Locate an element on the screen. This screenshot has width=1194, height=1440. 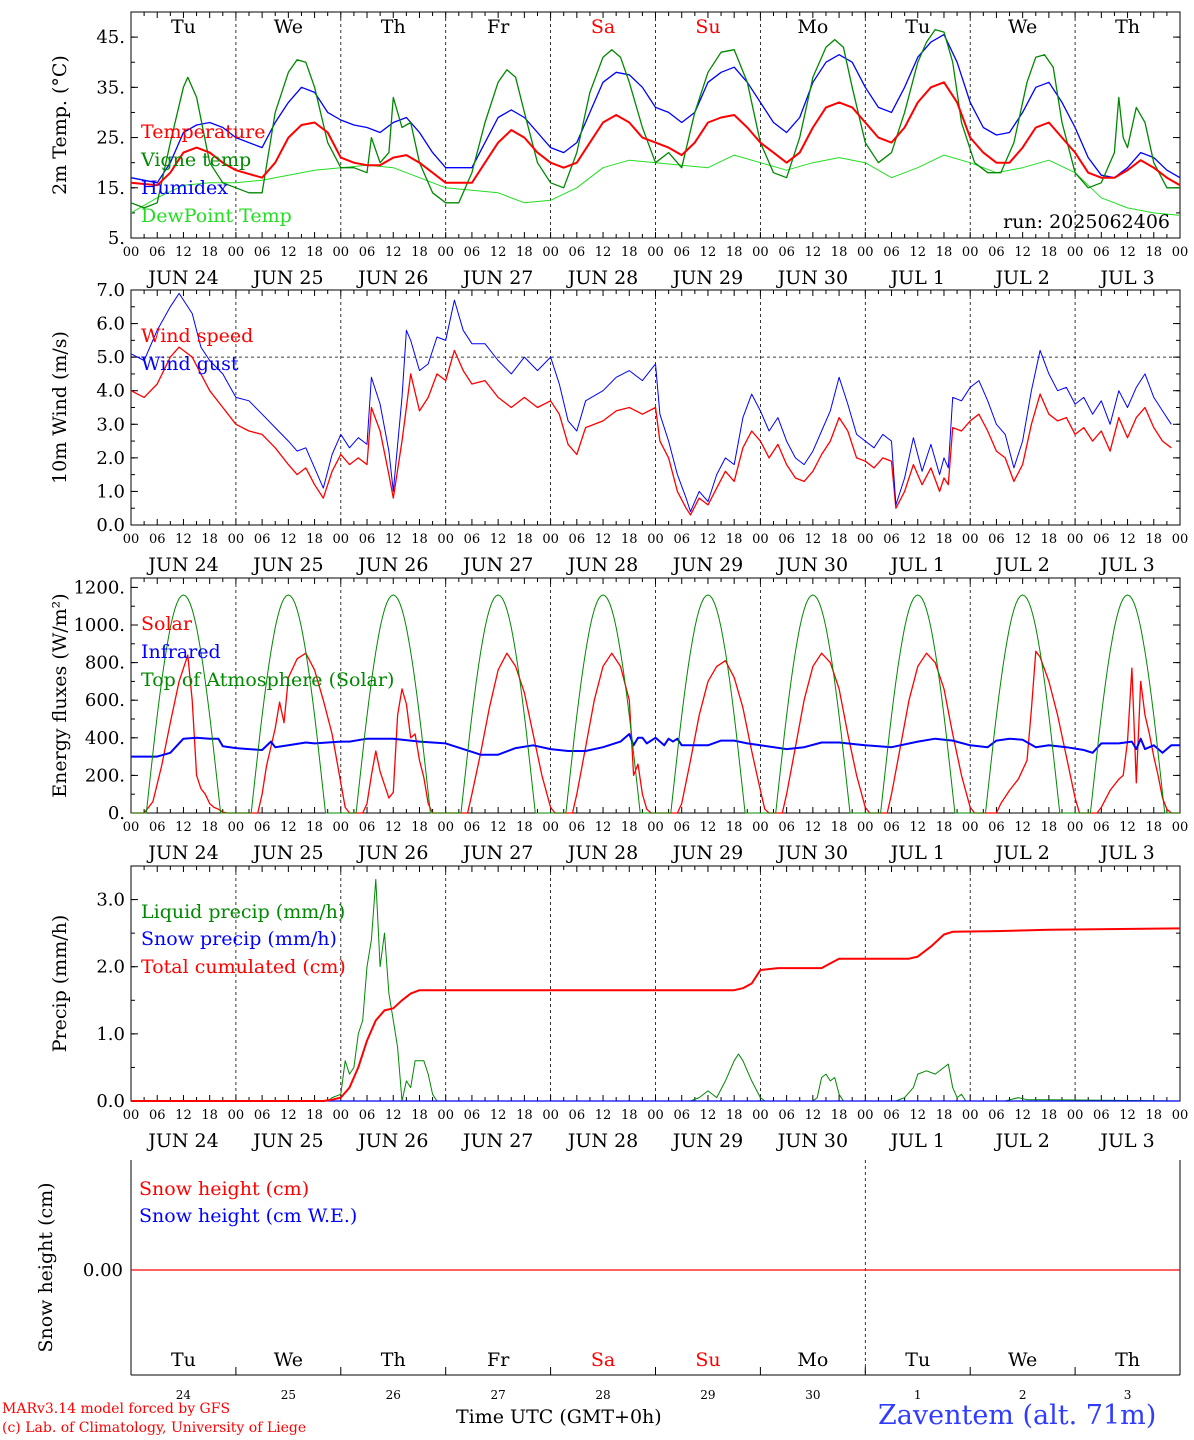
day-of-week-label: Th is located at coordinates (393, 1360).